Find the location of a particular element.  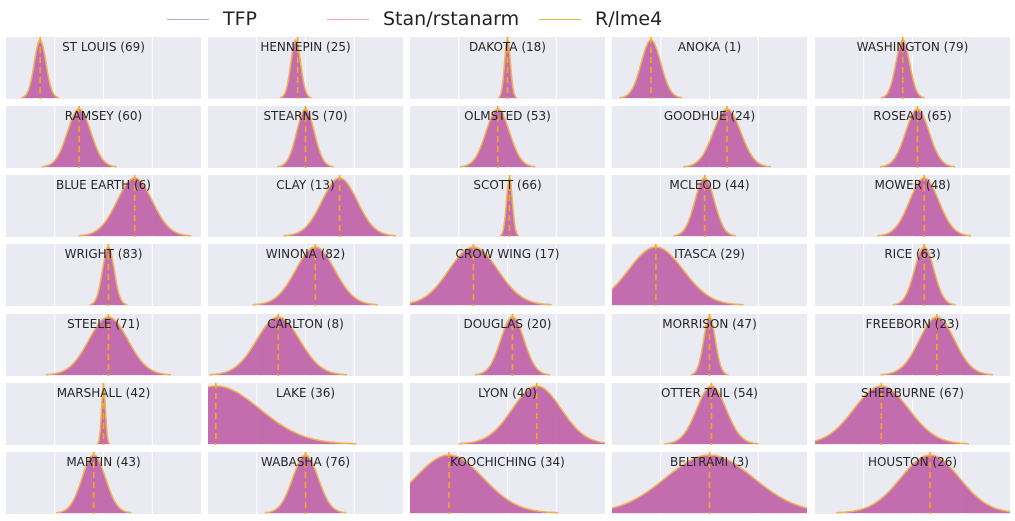

panel-title: STEELE (71) is located at coordinates (103, 324).